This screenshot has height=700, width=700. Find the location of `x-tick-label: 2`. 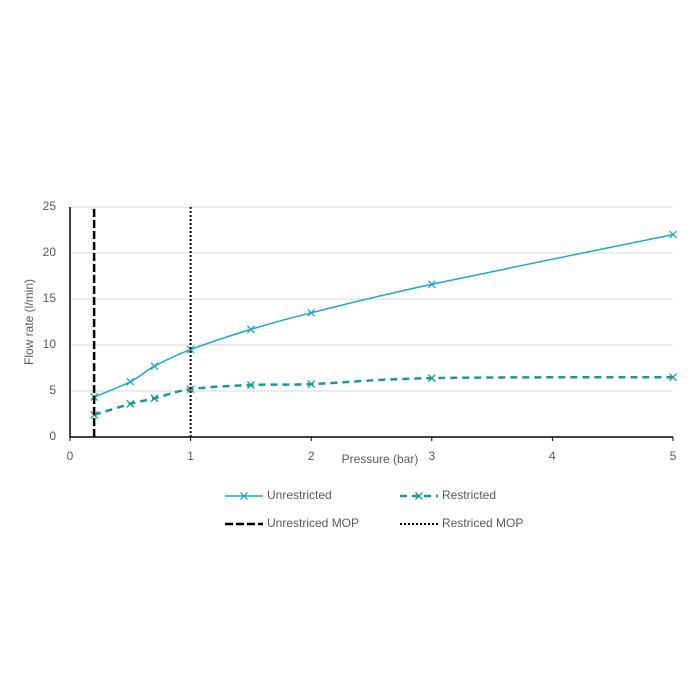

x-tick-label: 2 is located at coordinates (311, 456).